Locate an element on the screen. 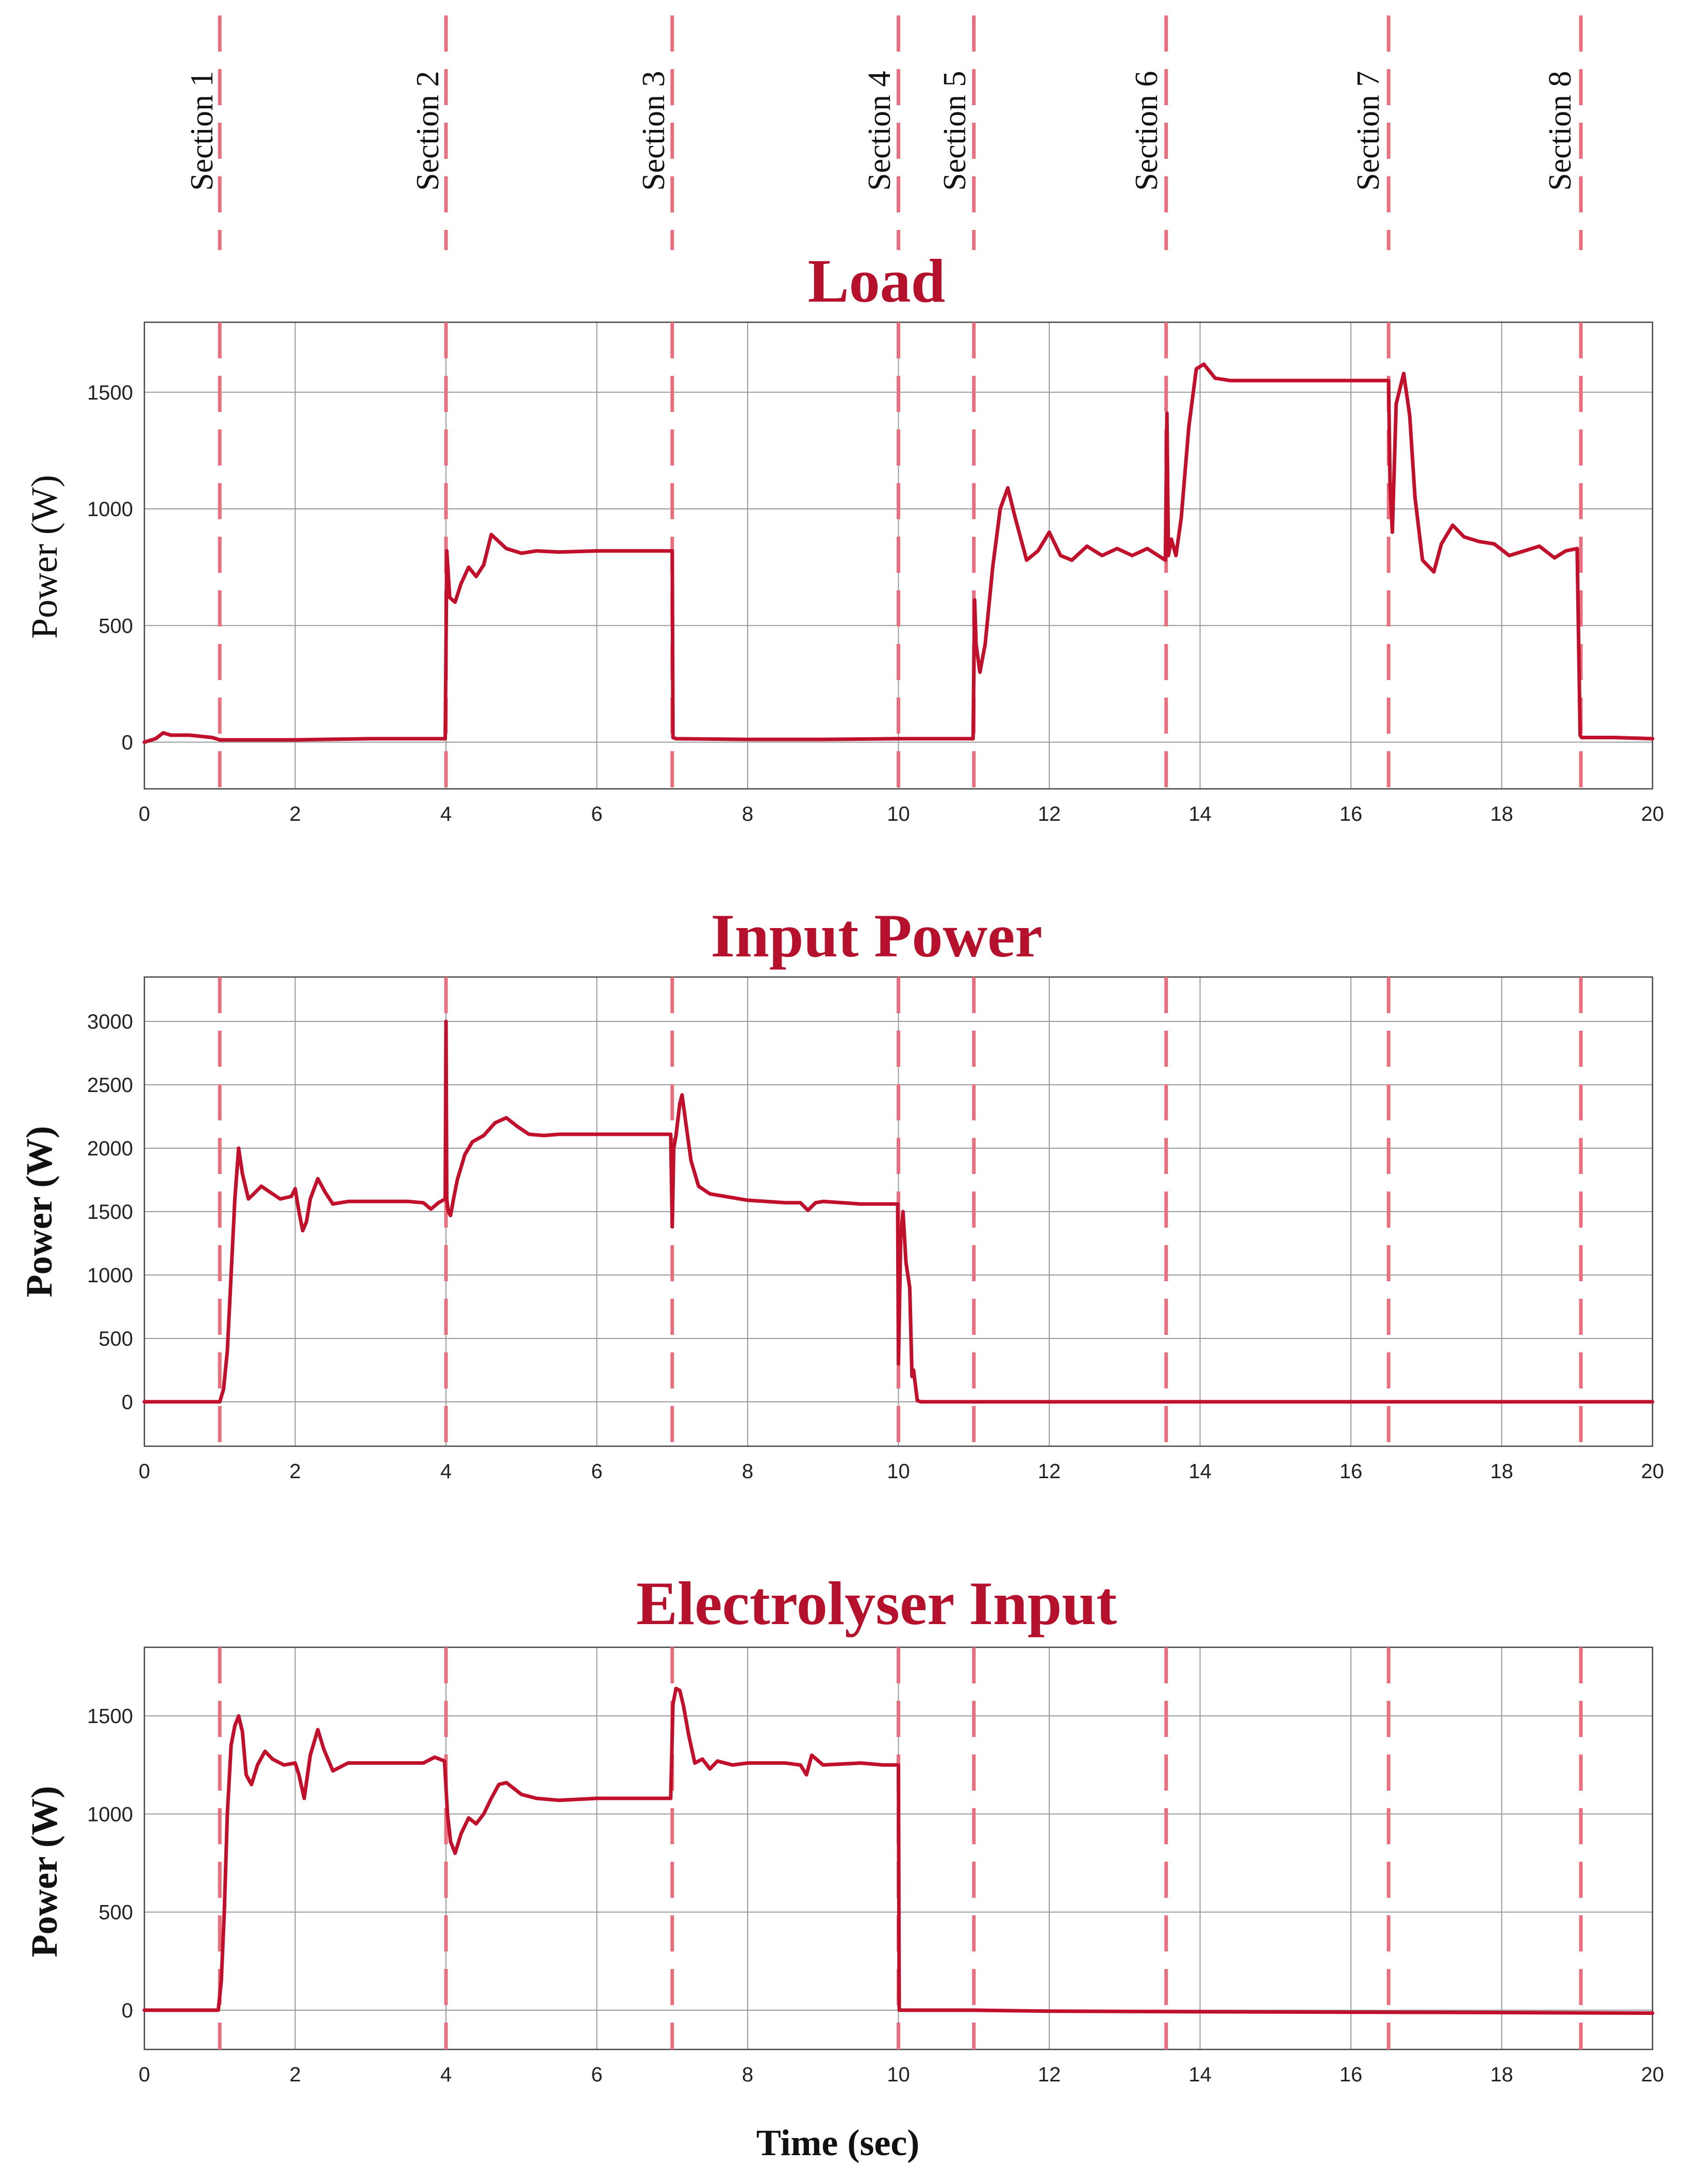  load-title: Load is located at coordinates (877, 280).